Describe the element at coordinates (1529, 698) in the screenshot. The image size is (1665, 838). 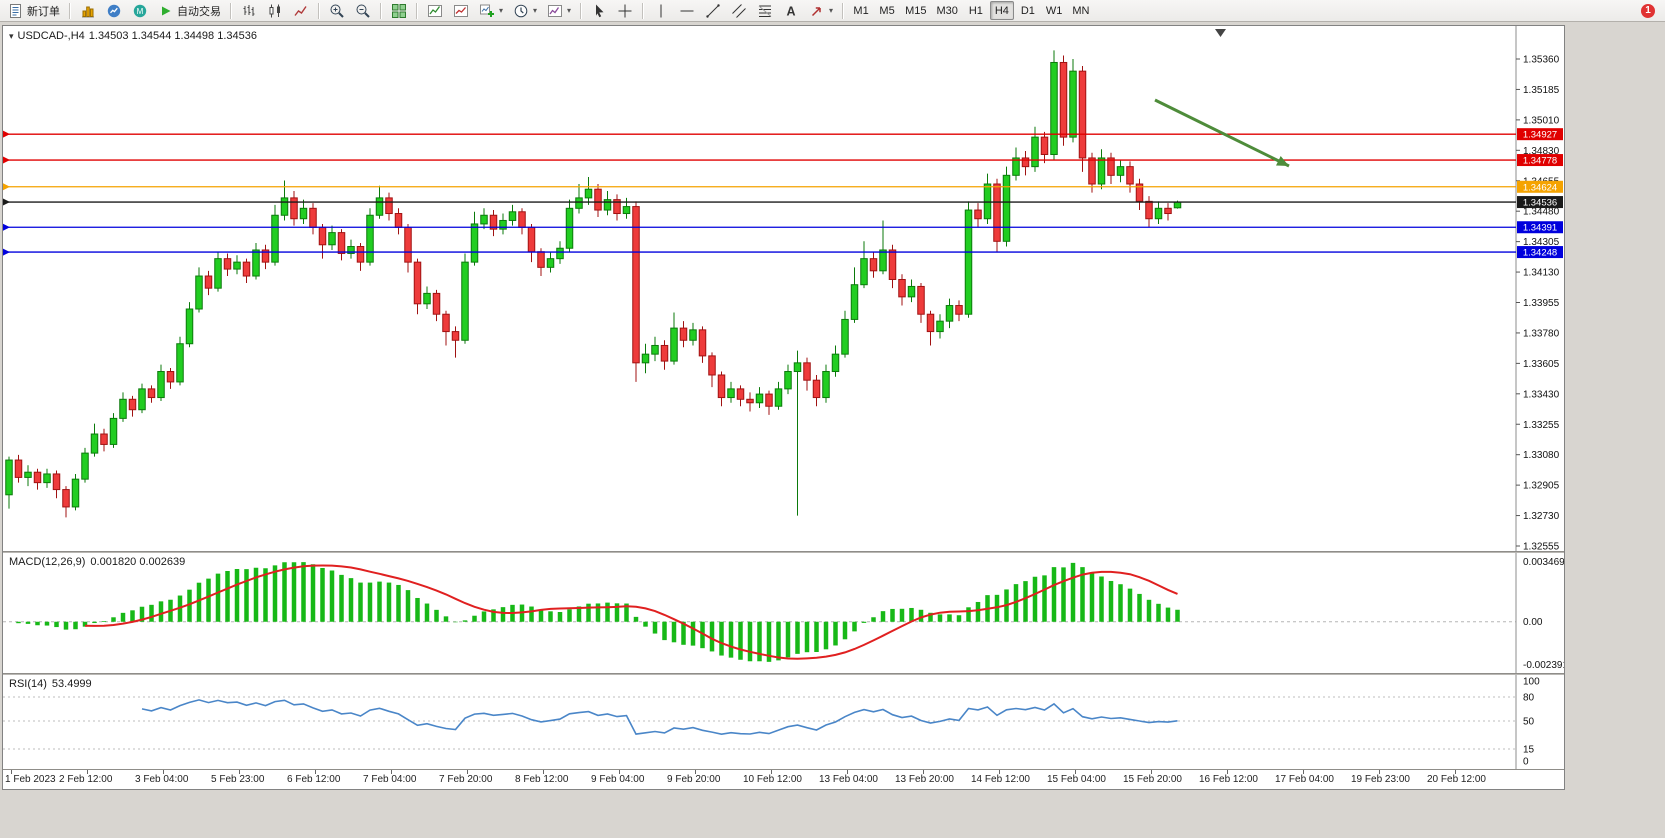
I see `svg-text: 80` at that location.